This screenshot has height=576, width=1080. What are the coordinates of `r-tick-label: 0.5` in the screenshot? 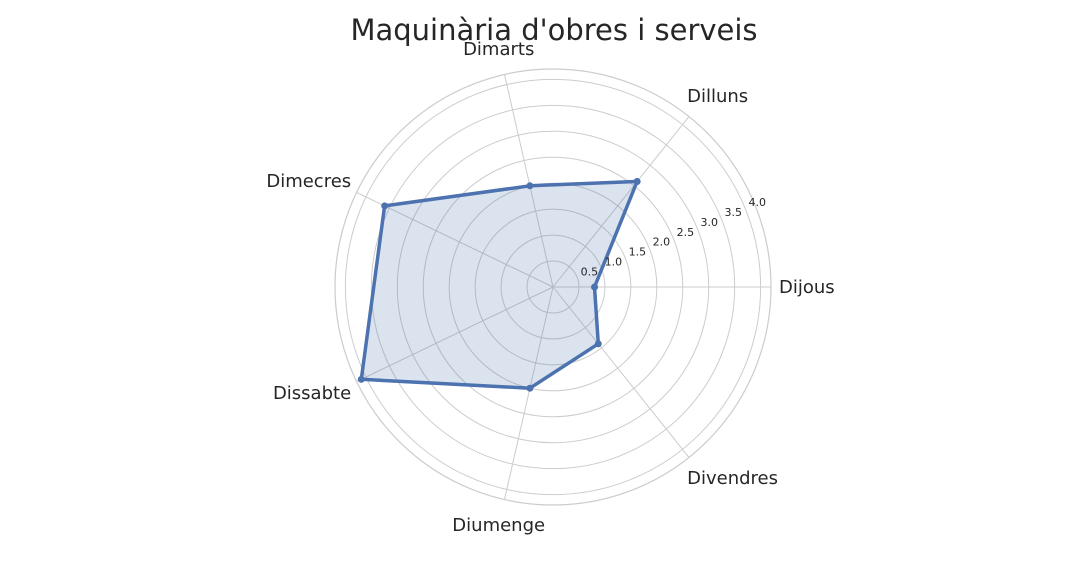 It's located at (590, 272).